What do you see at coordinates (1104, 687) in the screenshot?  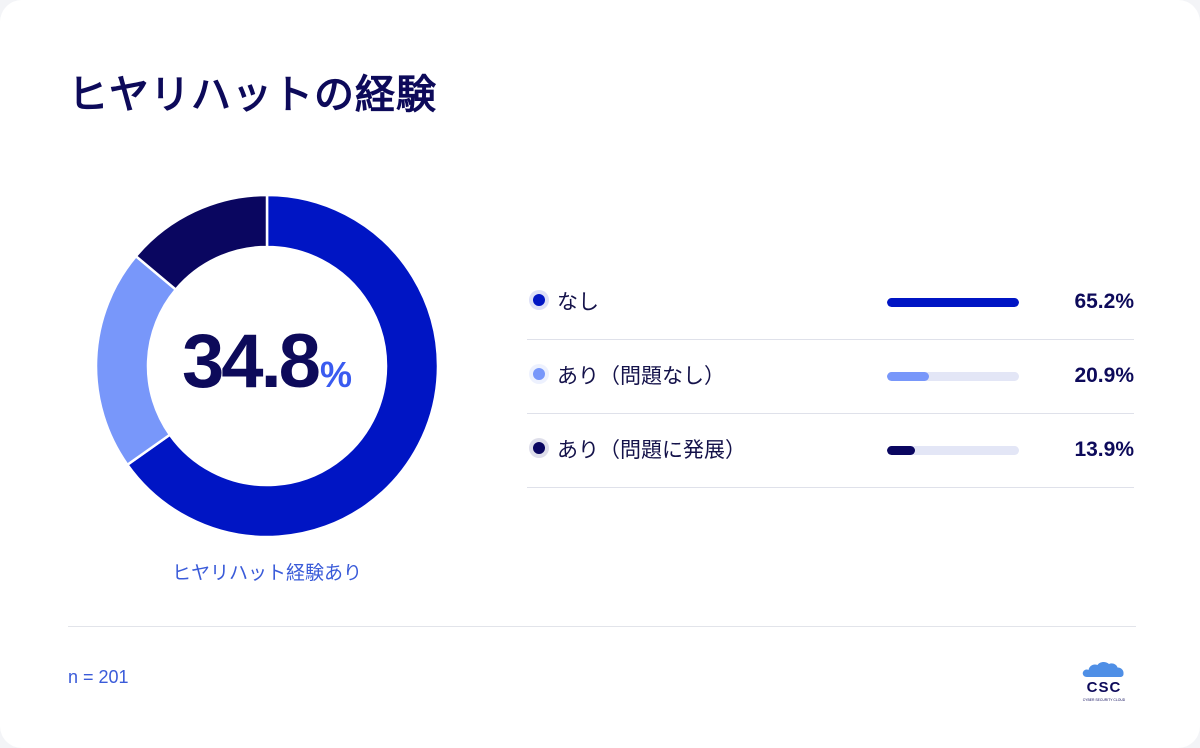 I see `logo-text: CSC` at bounding box center [1104, 687].